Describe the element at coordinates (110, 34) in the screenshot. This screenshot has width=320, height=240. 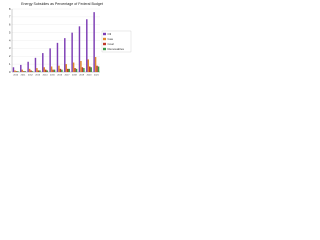
I see `legend-label: Oil` at that location.